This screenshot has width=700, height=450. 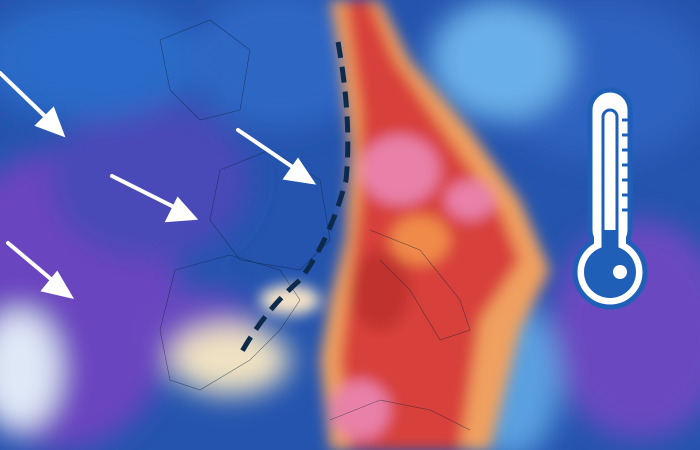 I want to click on thermometer-icon, so click(x=610, y=198).